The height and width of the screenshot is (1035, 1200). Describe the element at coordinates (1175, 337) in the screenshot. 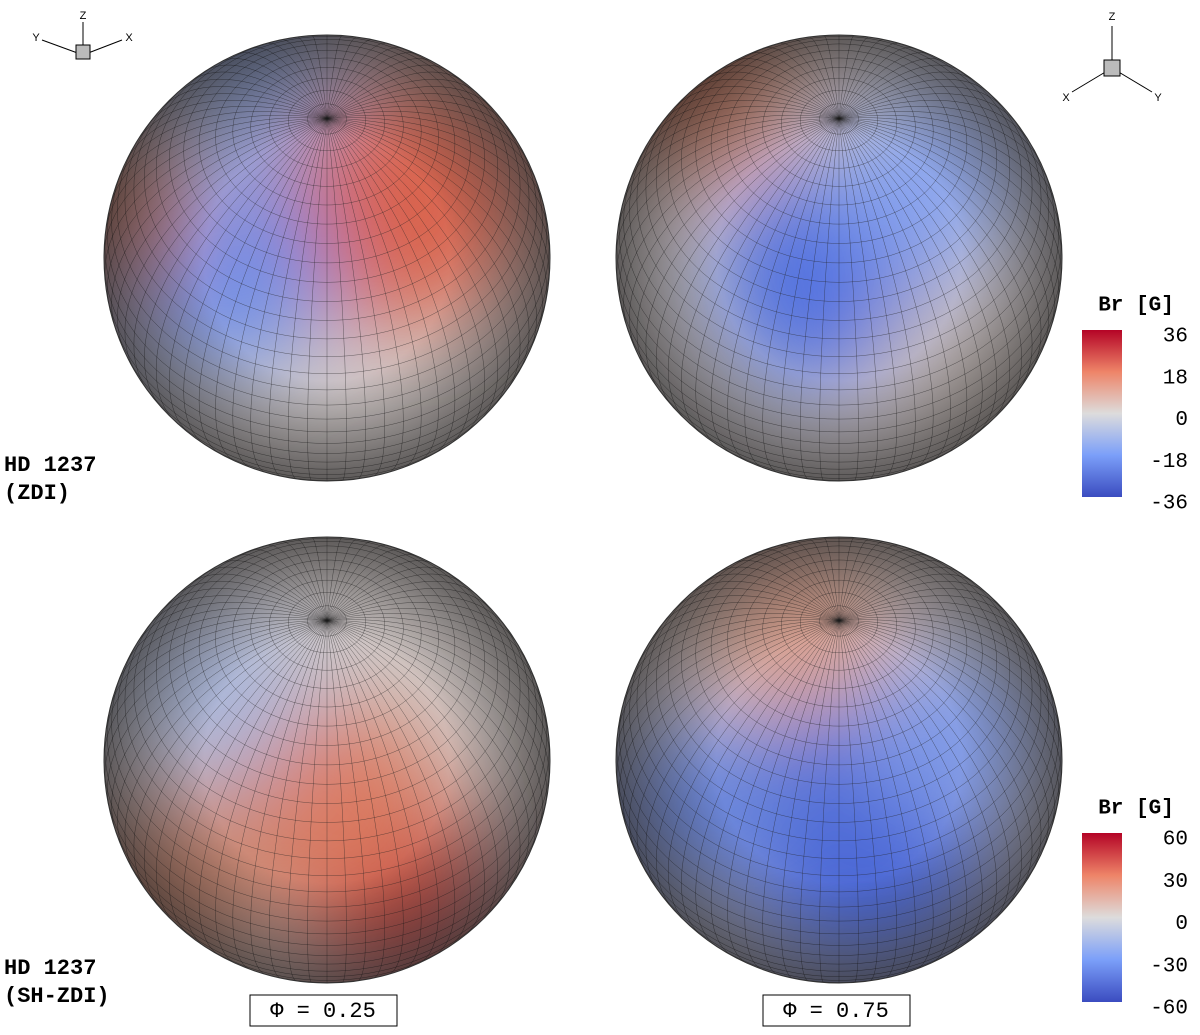

I see `colorbar-tick-label: 36` at that location.